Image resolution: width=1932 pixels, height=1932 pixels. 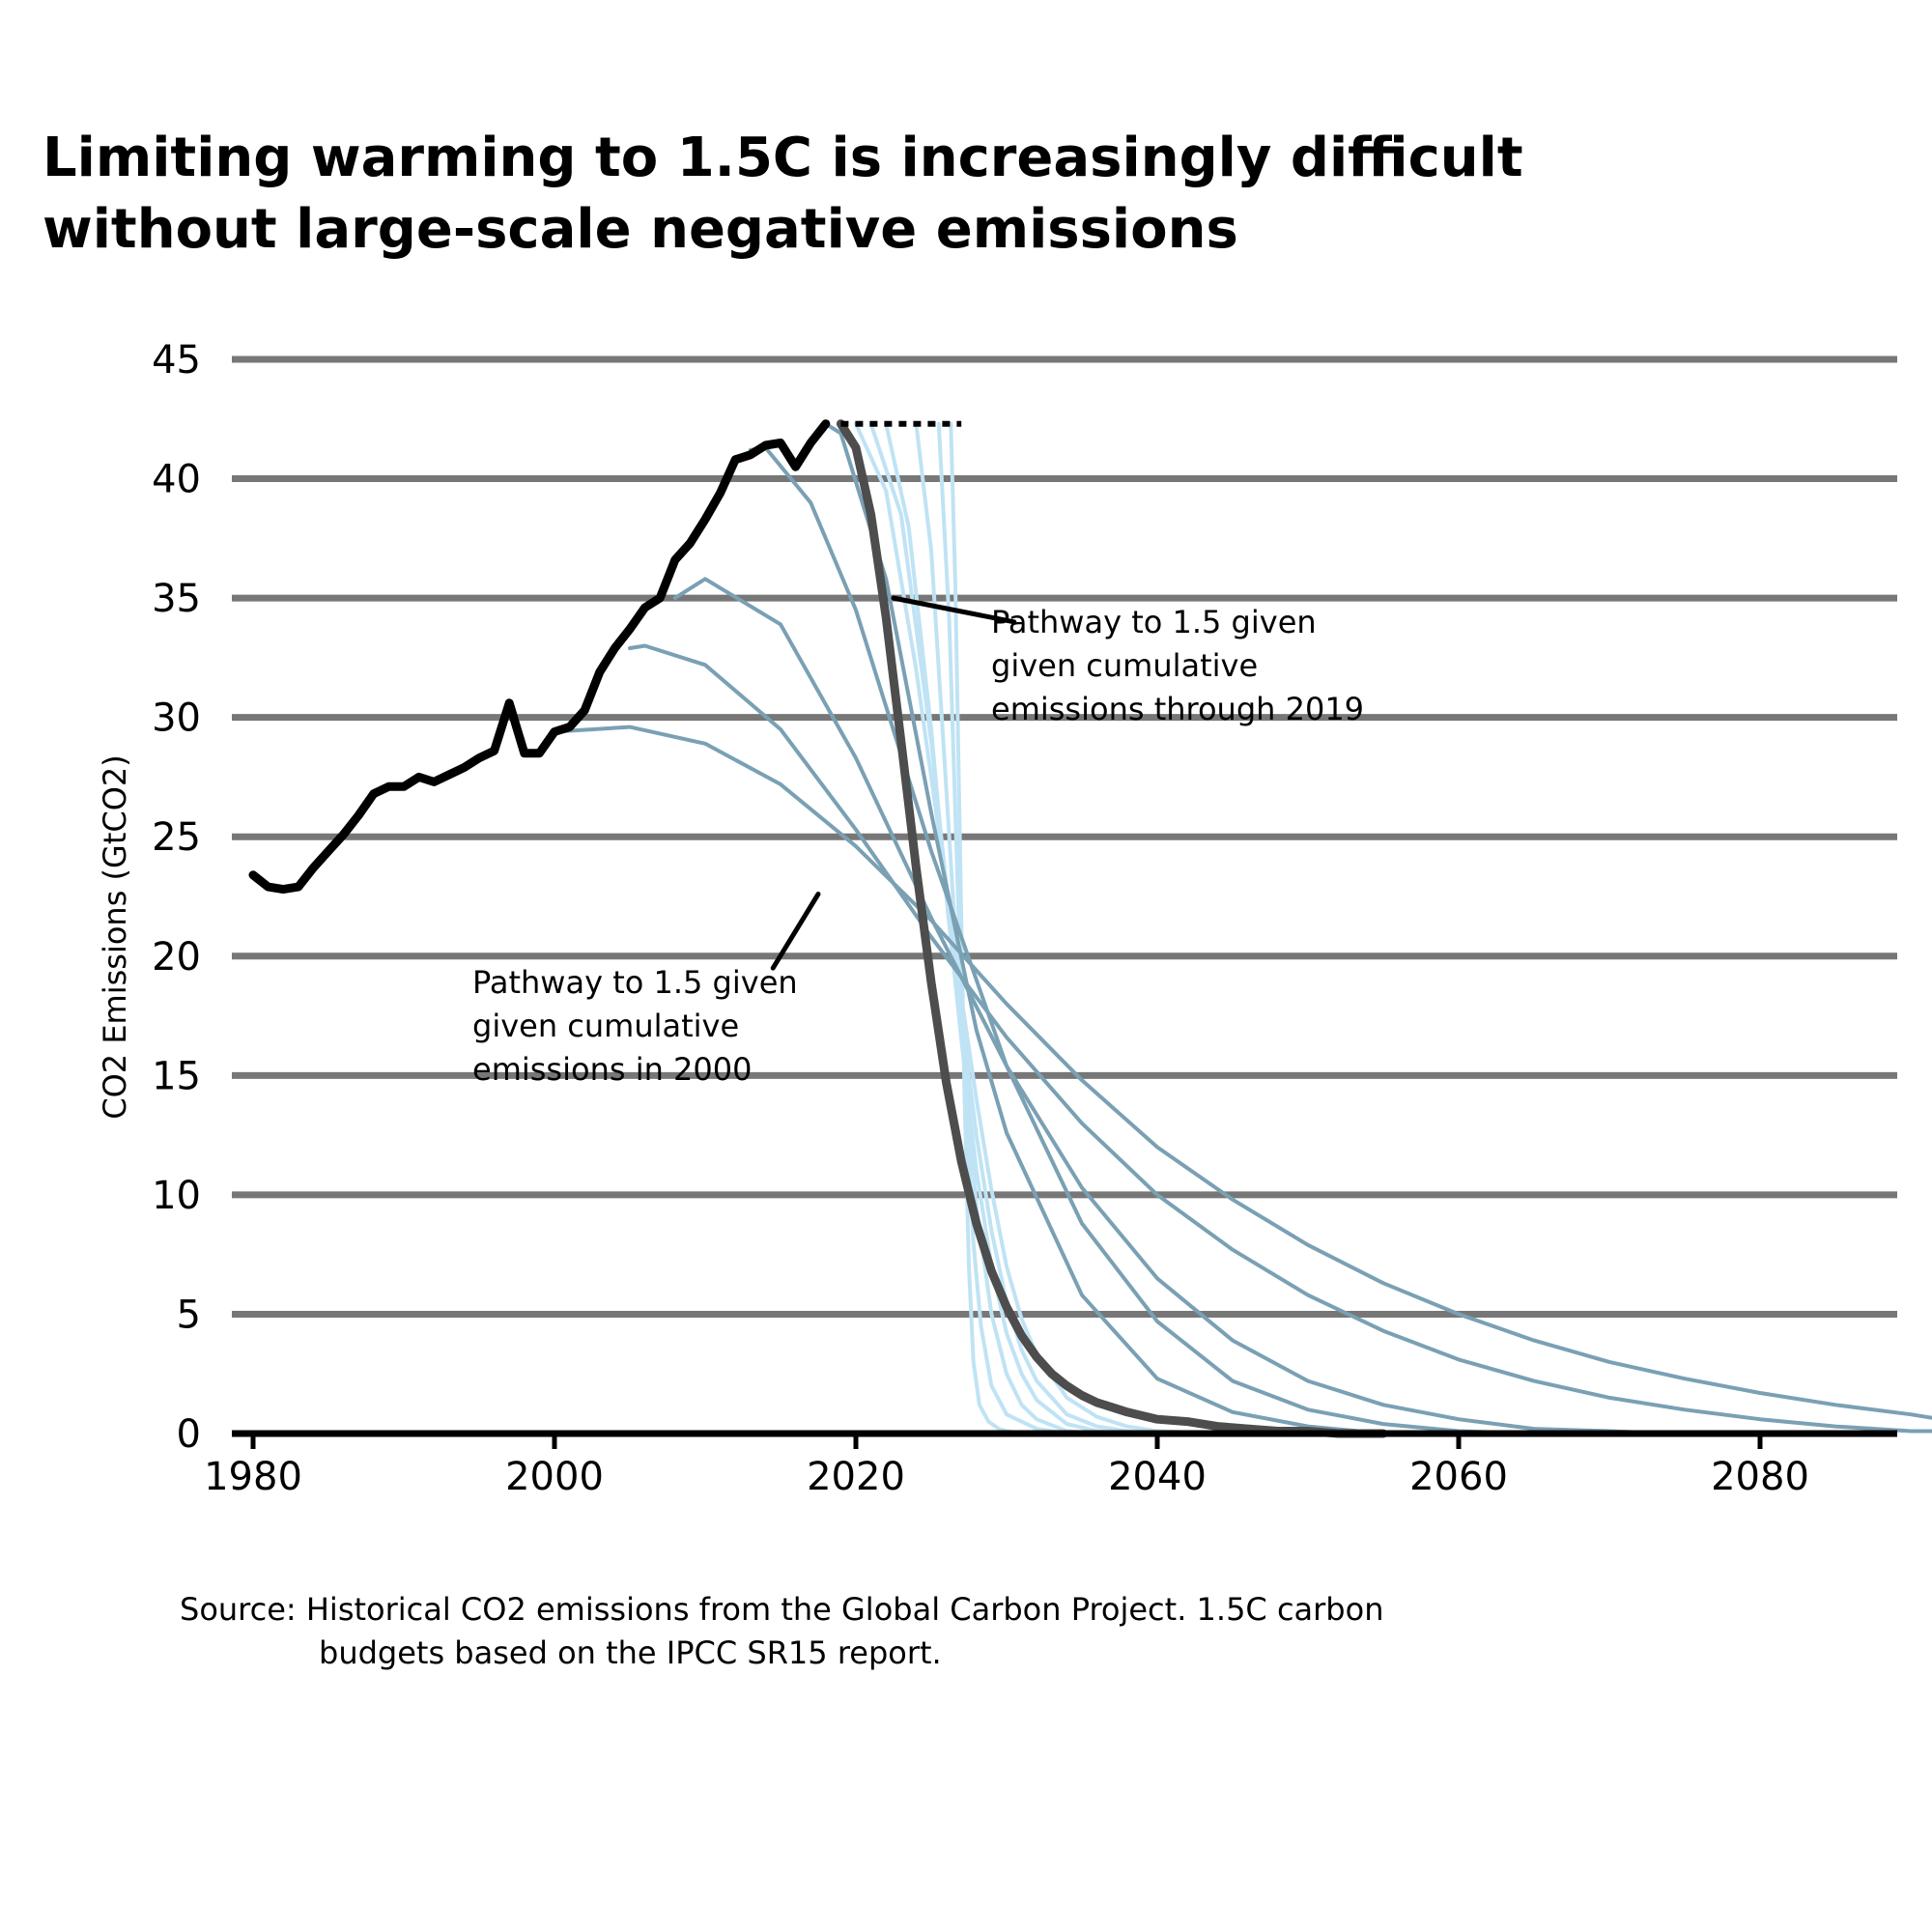 I want to click on y-tick-label-20: 20, so click(x=176, y=957).